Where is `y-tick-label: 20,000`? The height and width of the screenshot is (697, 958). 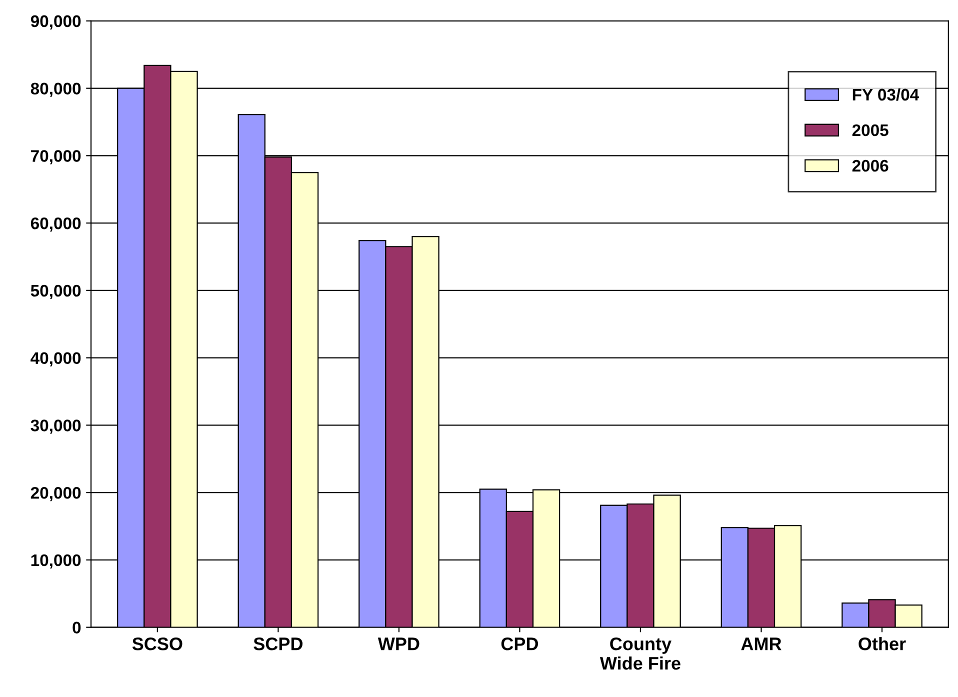 y-tick-label: 20,000 is located at coordinates (55, 494).